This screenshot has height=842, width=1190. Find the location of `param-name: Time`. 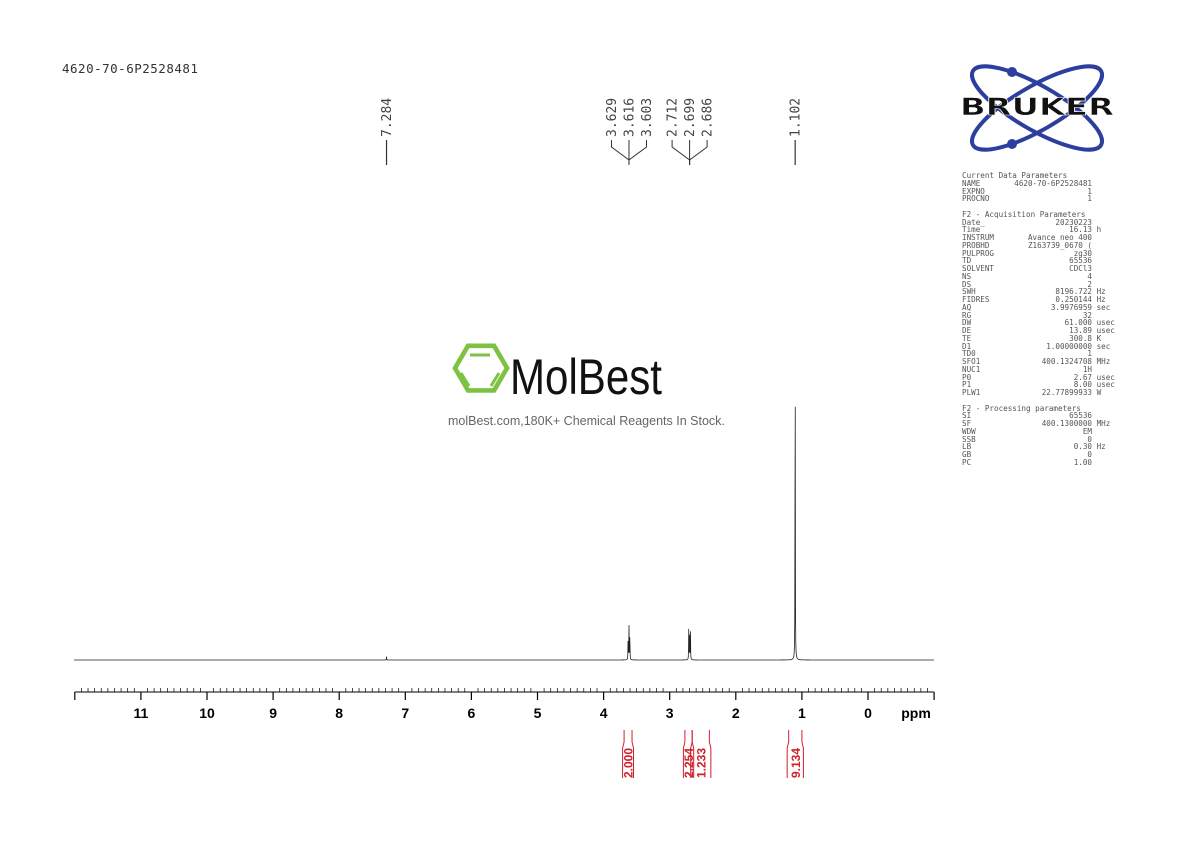

param-name: Time is located at coordinates (971, 230).